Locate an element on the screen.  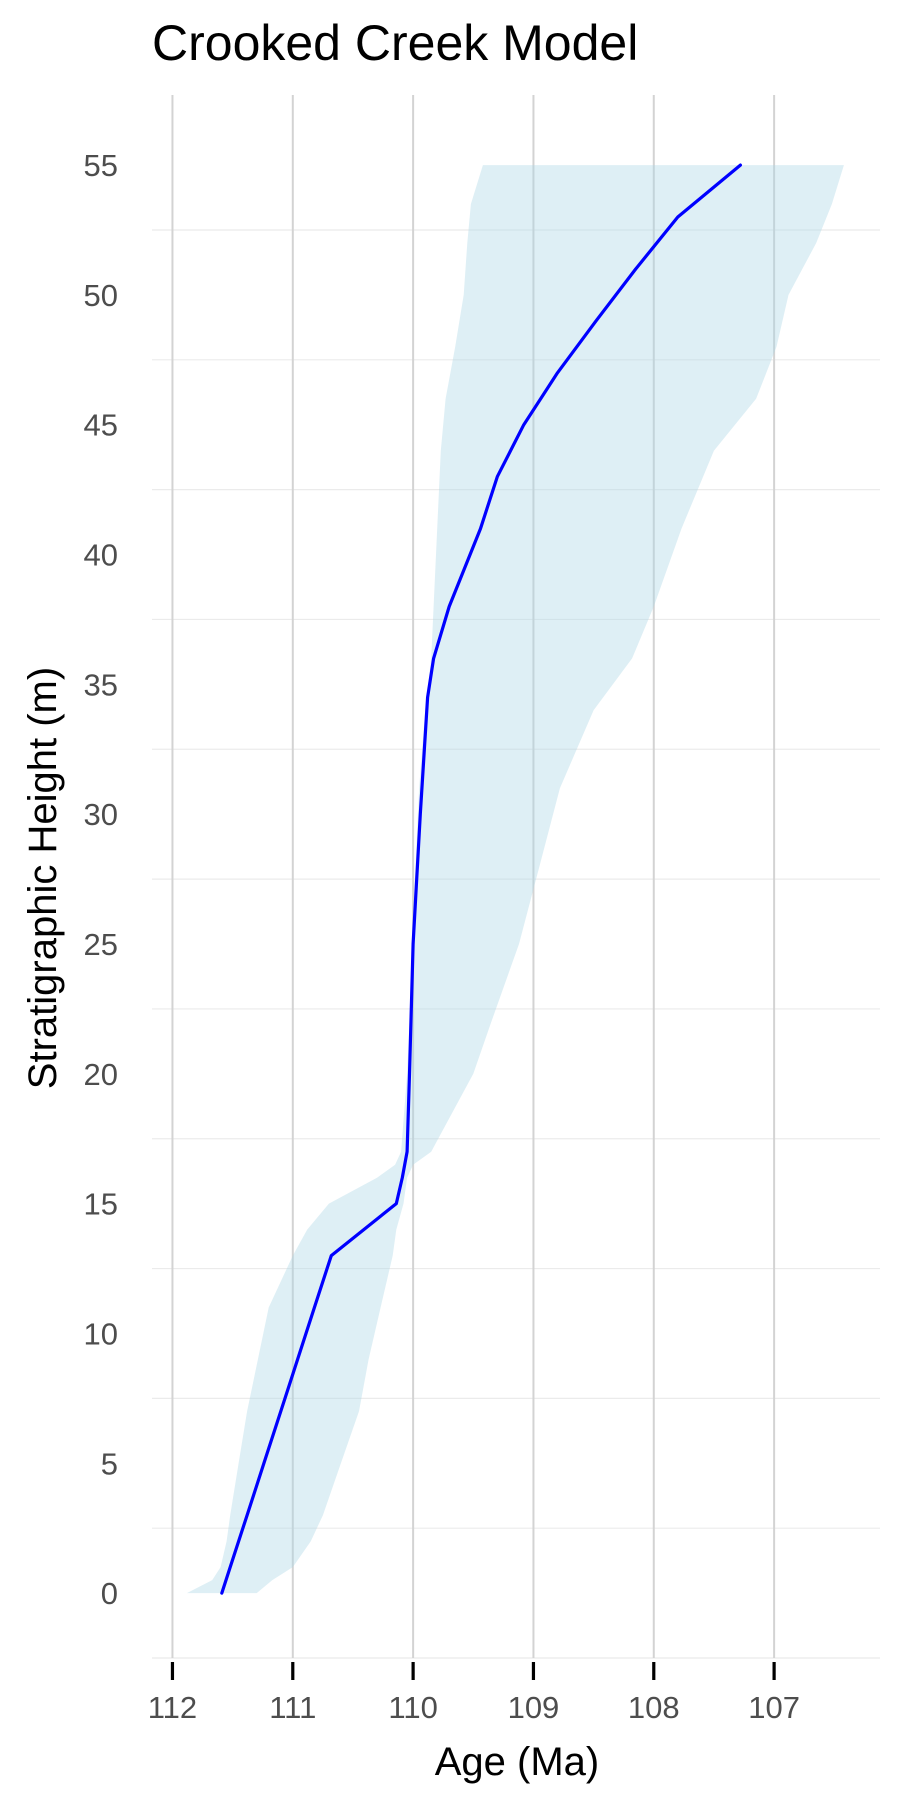
y-tick-label: 0 is located at coordinates (109, 1593).